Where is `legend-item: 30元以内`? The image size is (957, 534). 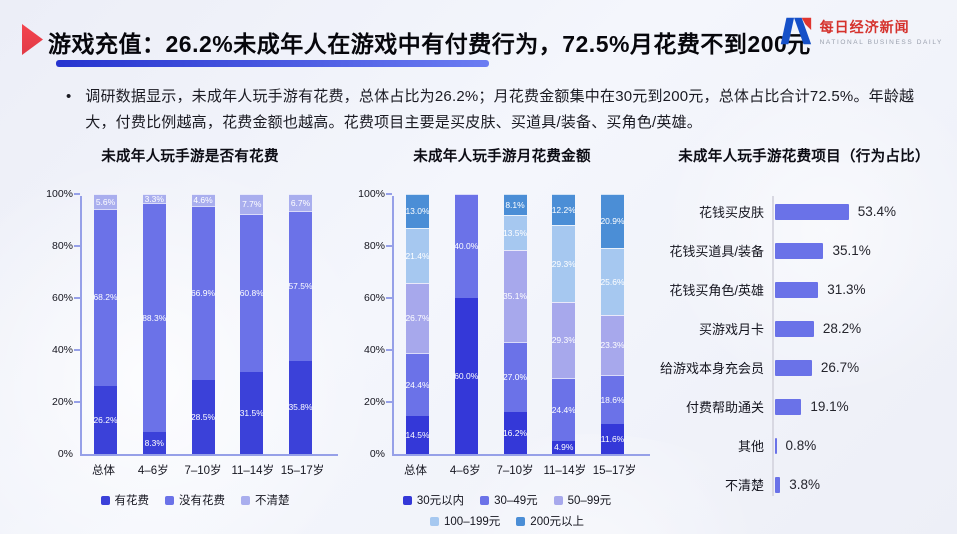 legend-item: 30元以内 is located at coordinates (433, 500).